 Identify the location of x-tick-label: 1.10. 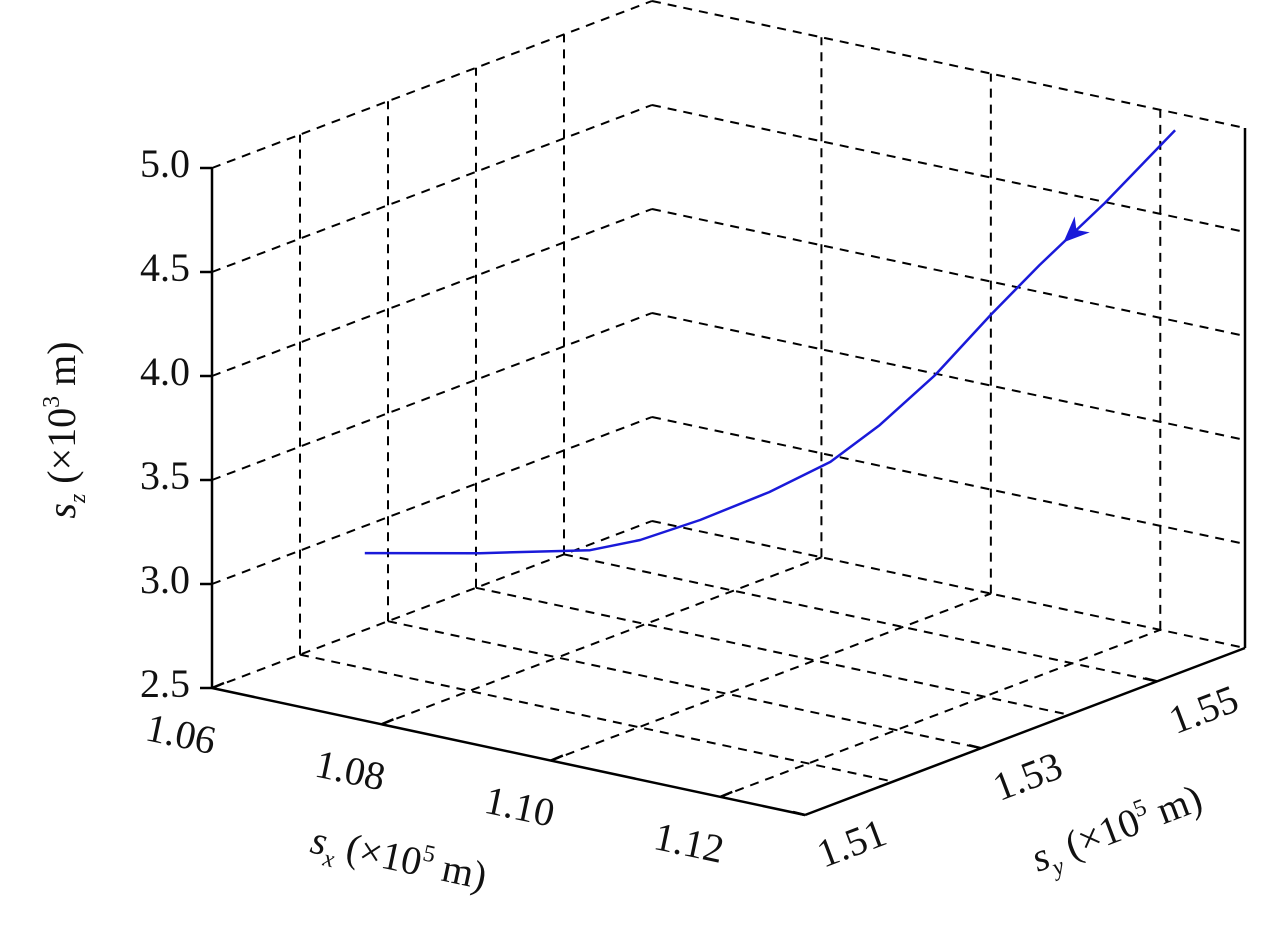
(520, 806).